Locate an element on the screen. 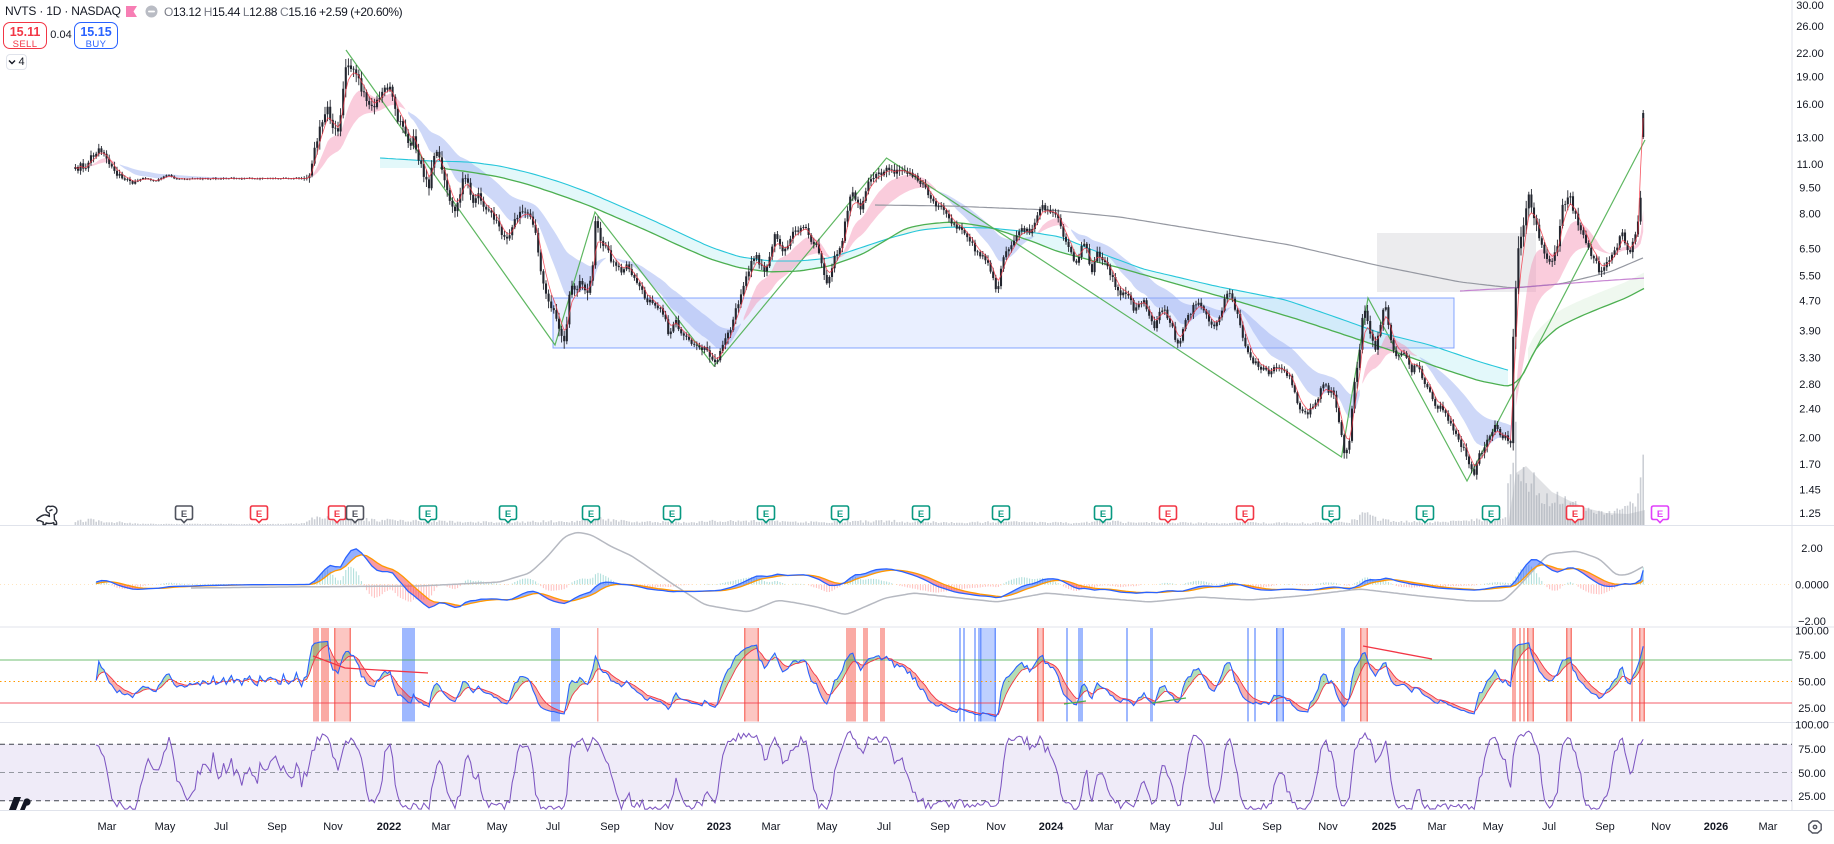 The width and height of the screenshot is (1834, 844). svg-text: 3.30 is located at coordinates (1809, 358).